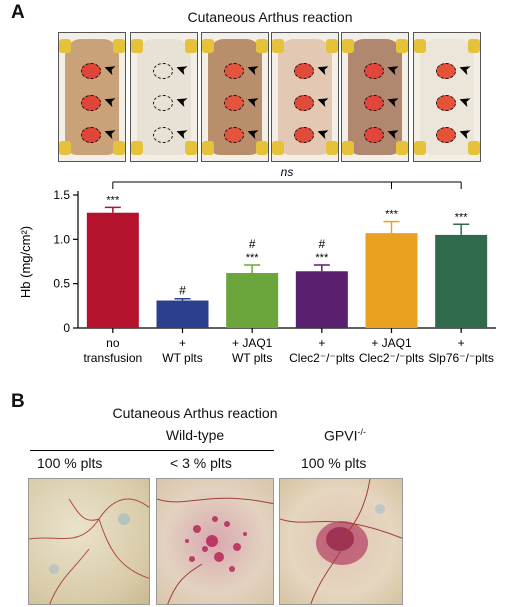 The width and height of the screenshot is (520, 607). I want to click on group-label-gpvi: GPVI-/-, so click(345, 435).